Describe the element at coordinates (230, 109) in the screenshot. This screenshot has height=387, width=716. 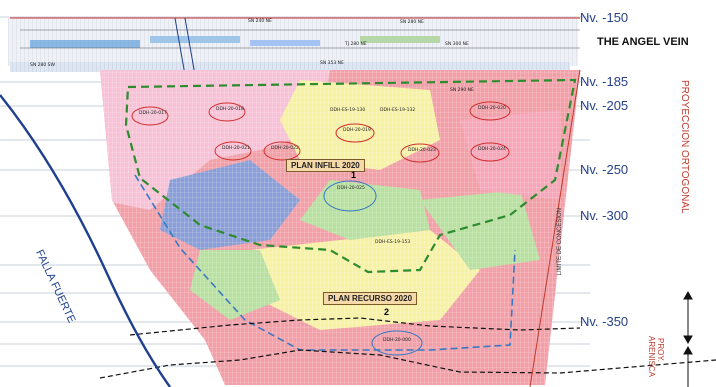
I see `planned-hole-tag: DDH-20-018` at that location.